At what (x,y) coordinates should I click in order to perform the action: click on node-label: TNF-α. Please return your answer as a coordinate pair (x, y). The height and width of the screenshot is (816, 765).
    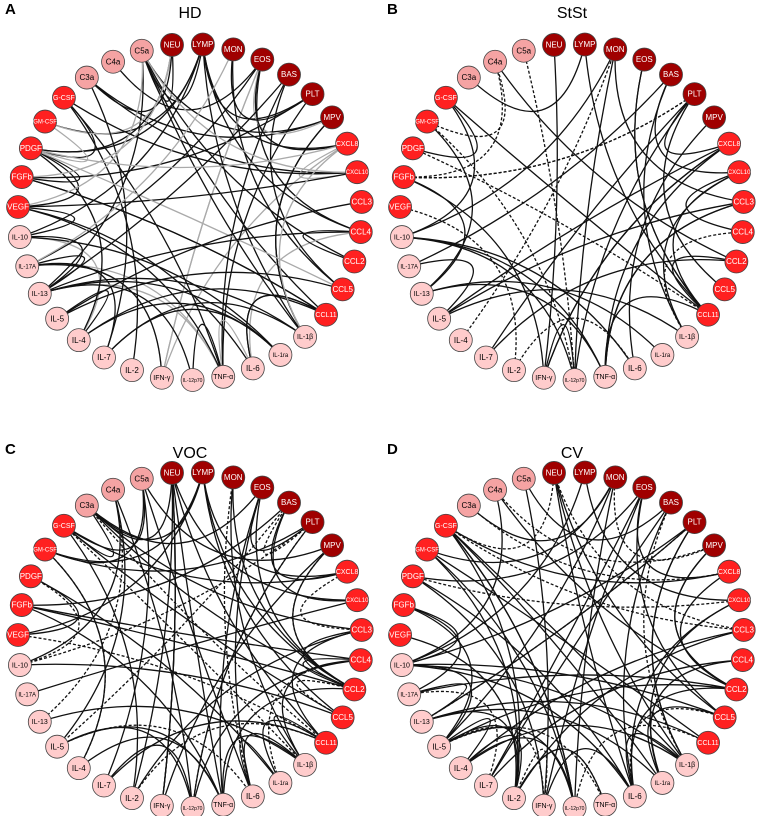
    Looking at the image, I should click on (223, 805).